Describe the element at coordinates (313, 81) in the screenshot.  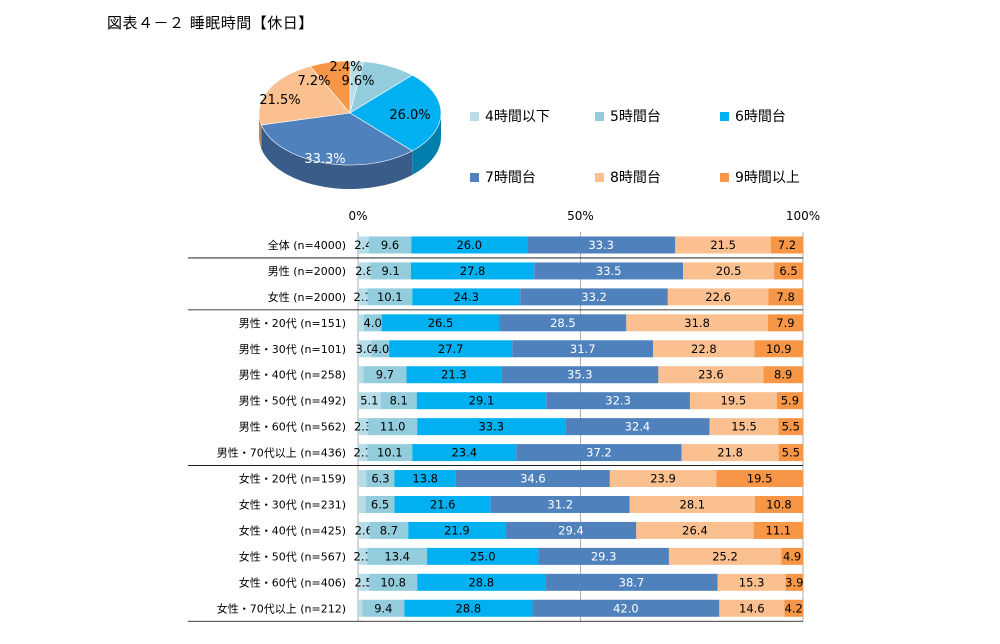
I see `pie-label-5: 7.2%` at that location.